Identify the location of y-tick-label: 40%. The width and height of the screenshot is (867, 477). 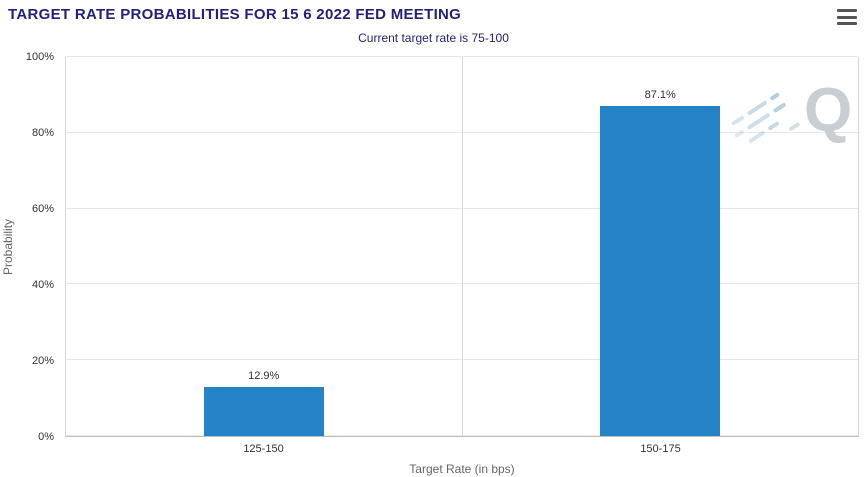
(42, 285).